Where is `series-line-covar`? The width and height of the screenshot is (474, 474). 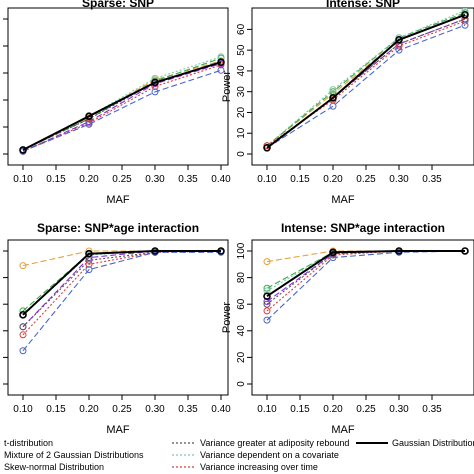 series-line-covar is located at coordinates (366, 78).